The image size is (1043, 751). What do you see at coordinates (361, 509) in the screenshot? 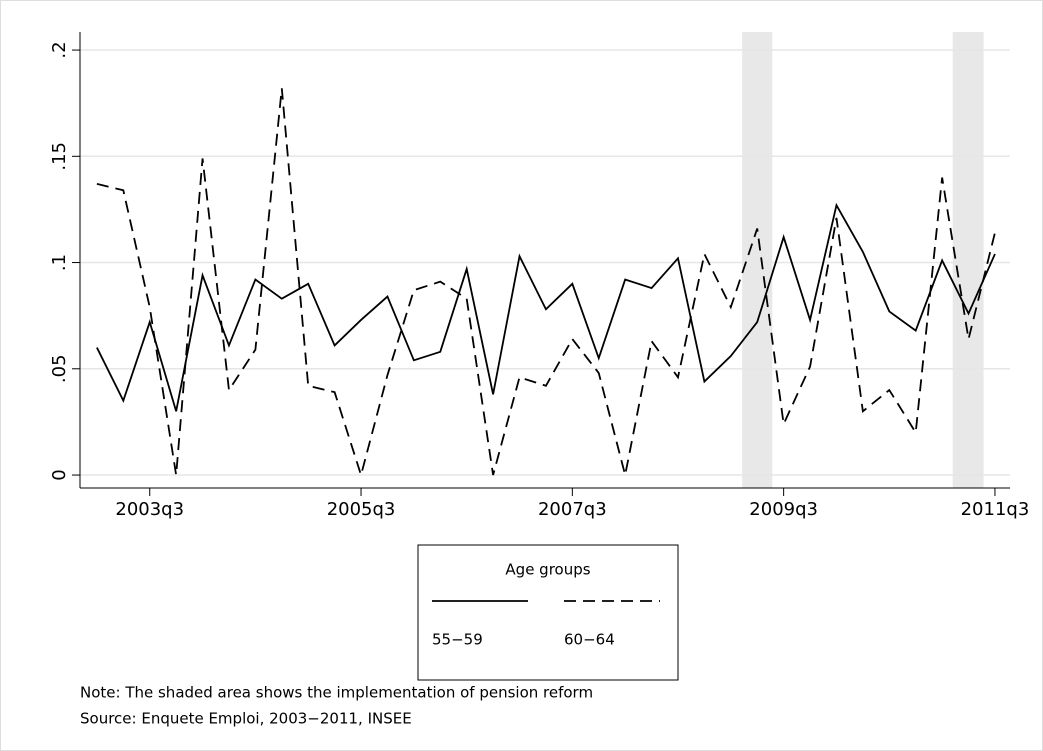
I see `x-tick-label: 2005q3` at bounding box center [361, 509].